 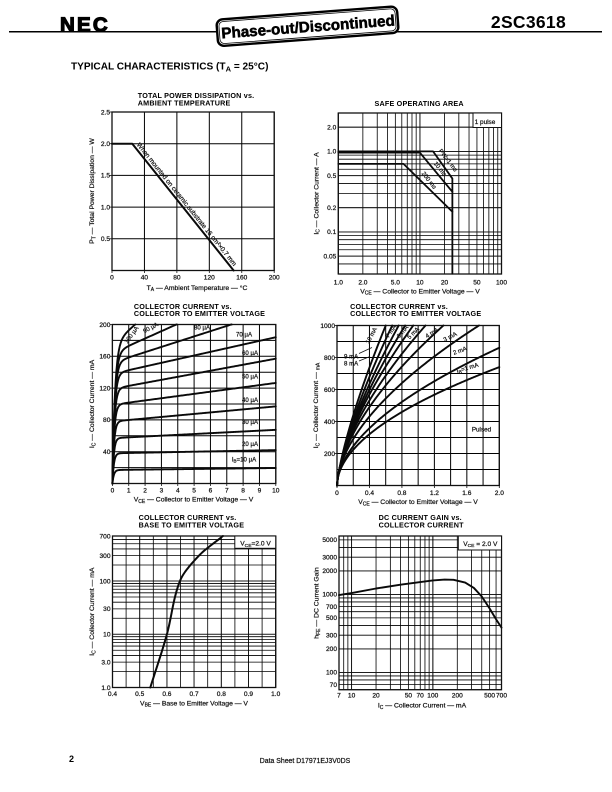 I want to click on svg-text: NEC, so click(x=85, y=24).